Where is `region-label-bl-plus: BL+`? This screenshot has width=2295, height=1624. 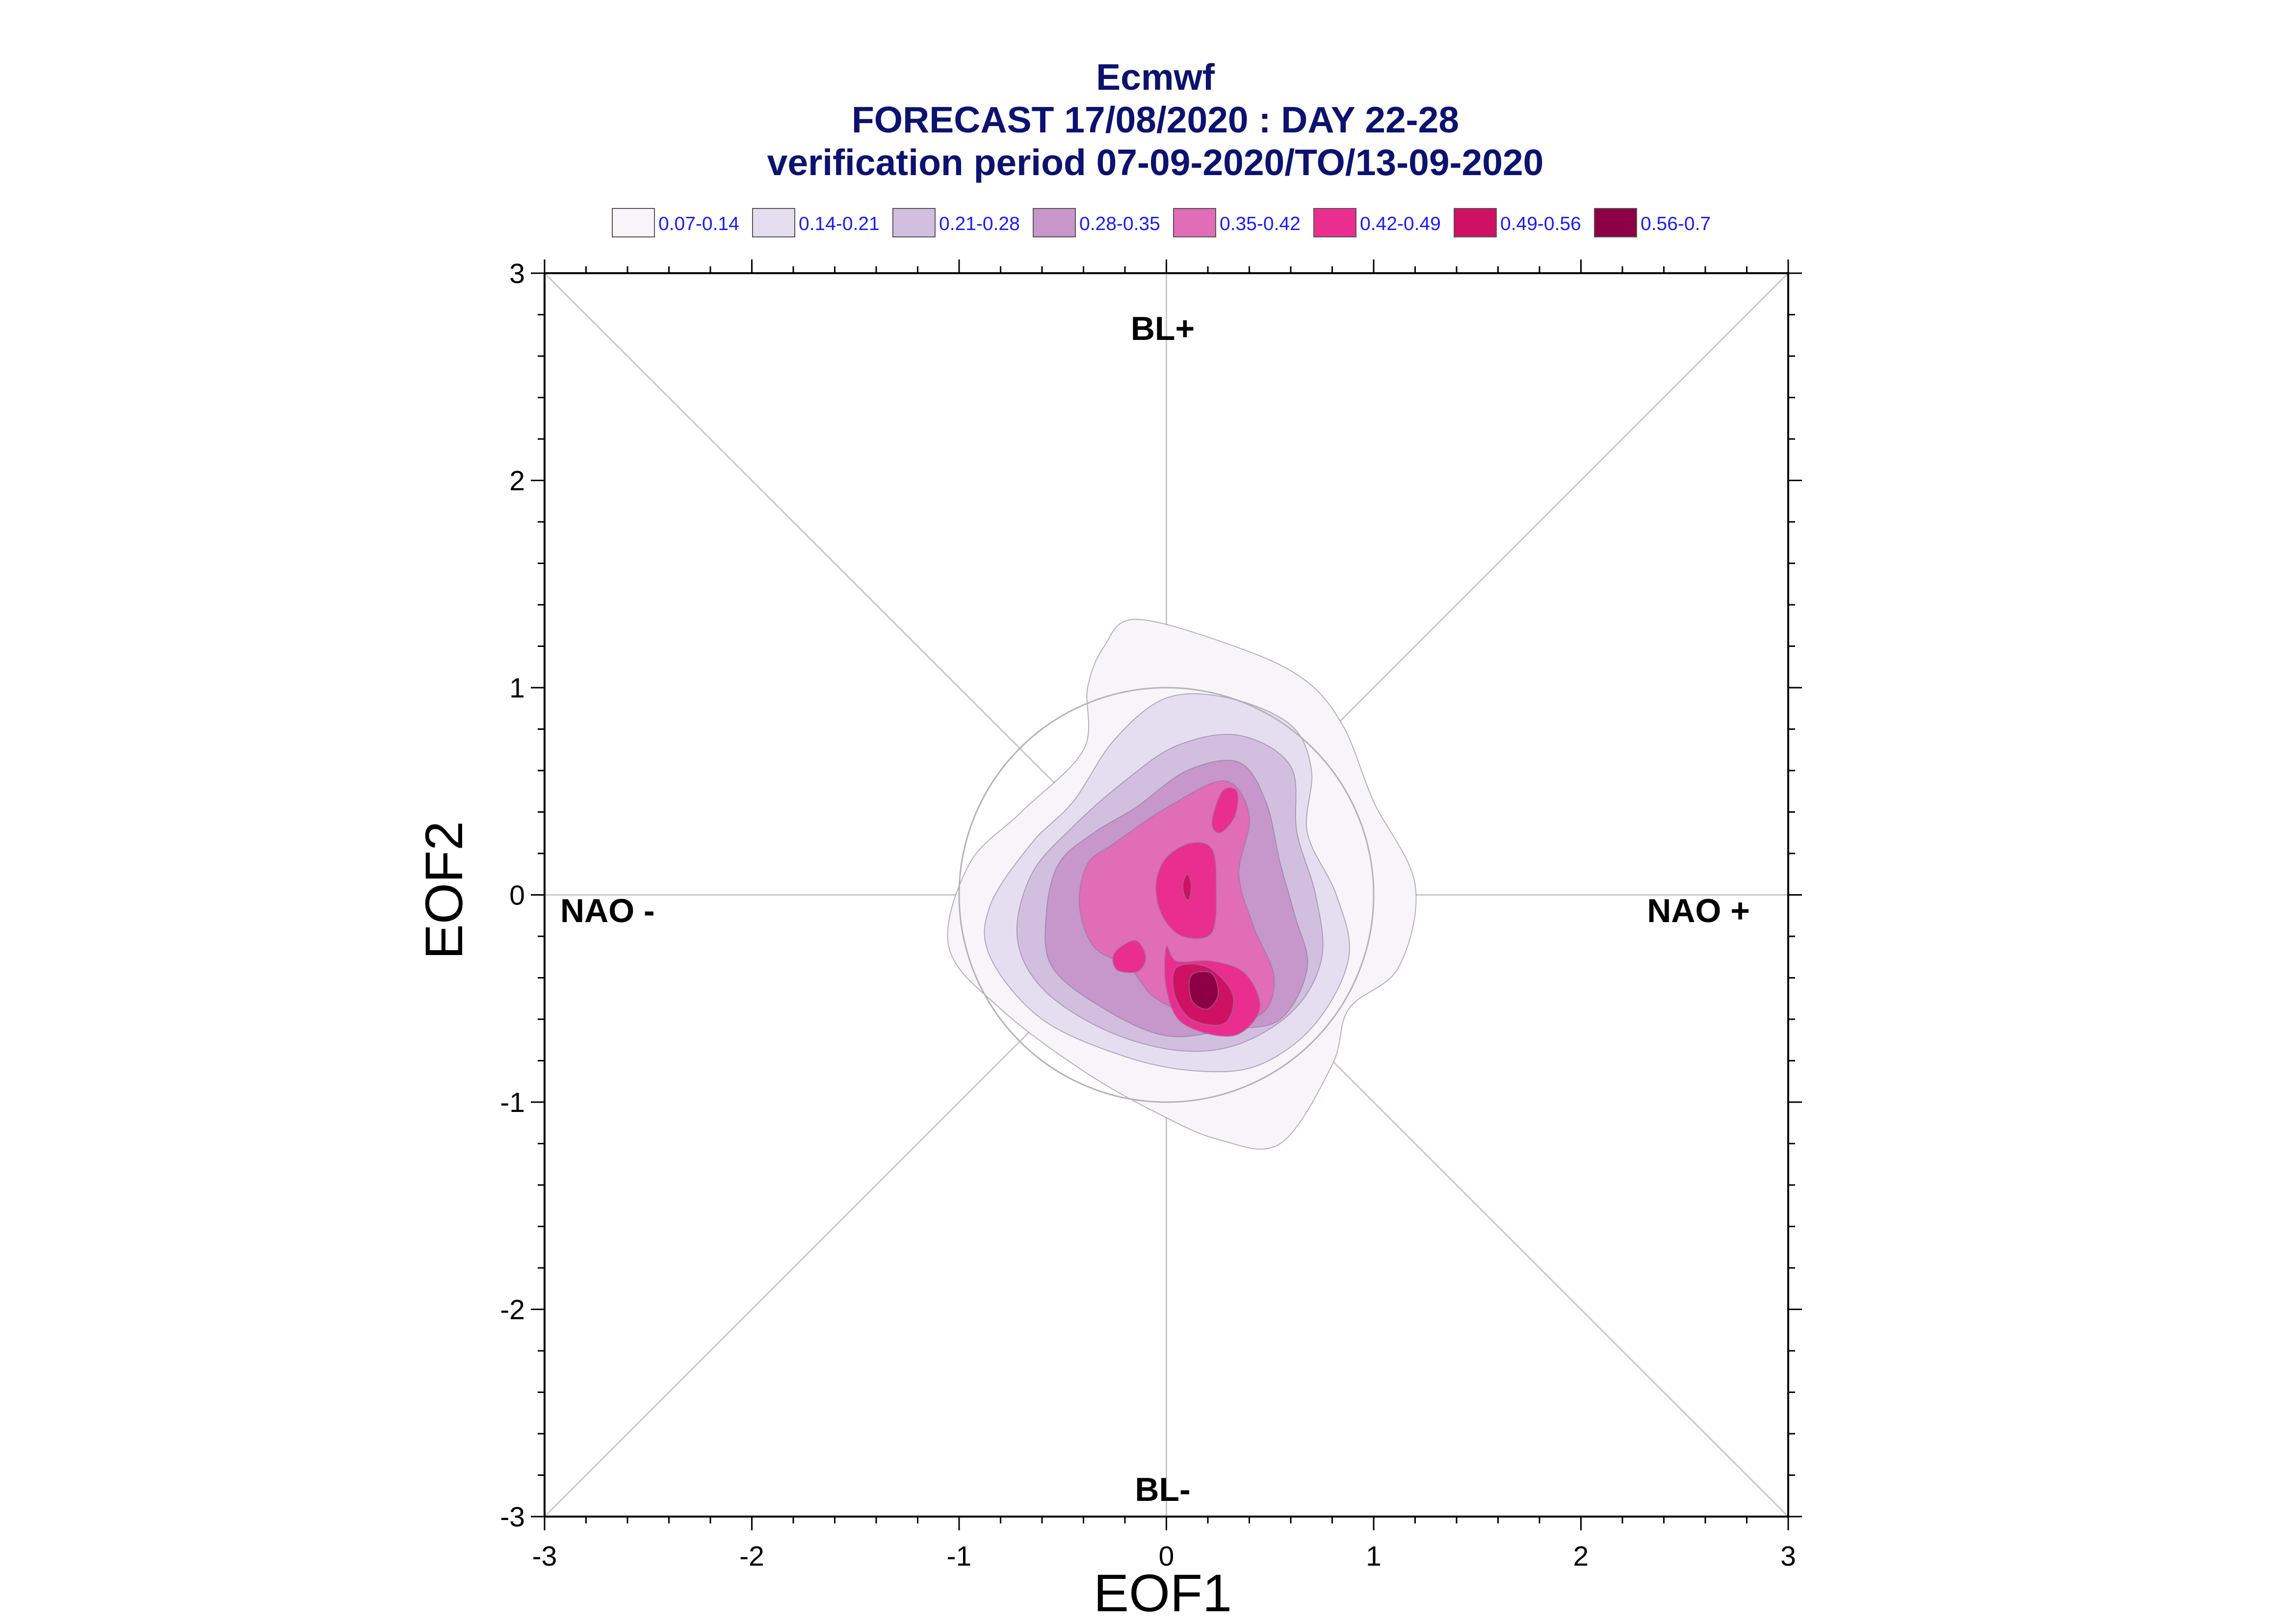 region-label-bl-plus: BL+ is located at coordinates (1163, 328).